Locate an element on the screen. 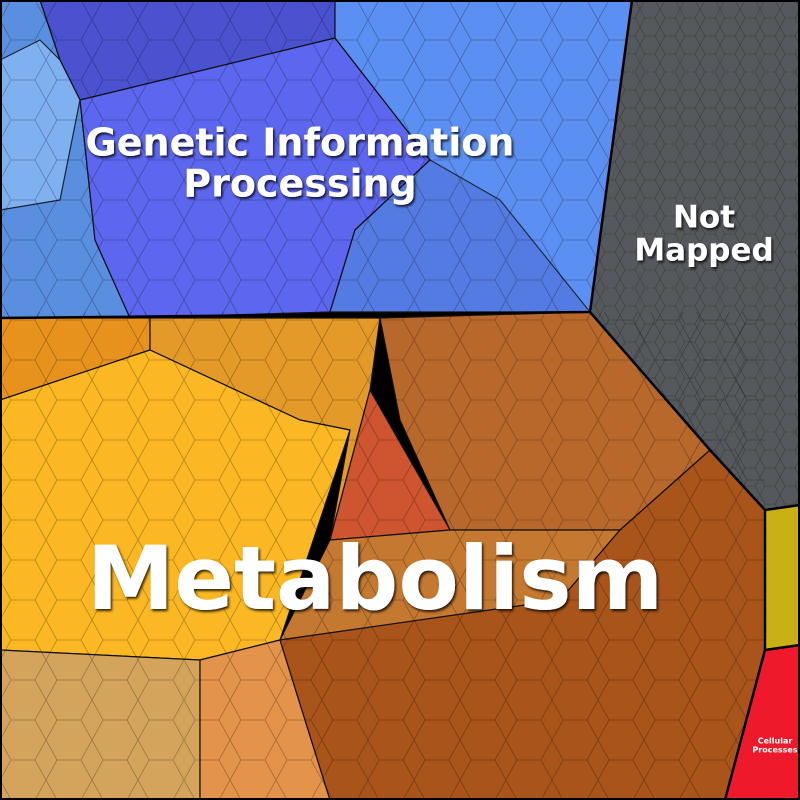 The width and height of the screenshot is (800, 800). small-region is located at coordinates (782, 577).